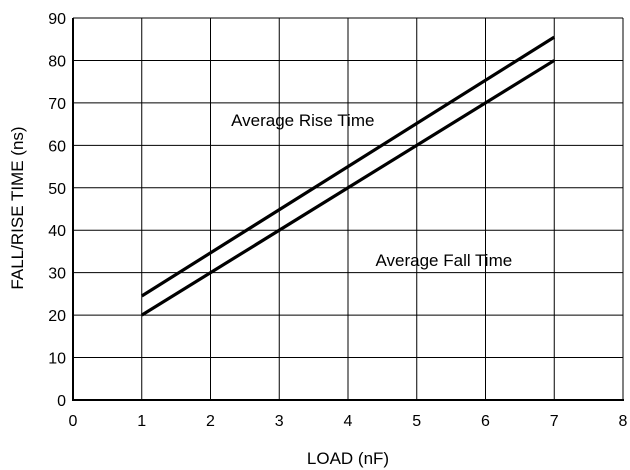 This screenshot has height=470, width=630. What do you see at coordinates (554, 421) in the screenshot?
I see `x-tick-label: 7` at bounding box center [554, 421].